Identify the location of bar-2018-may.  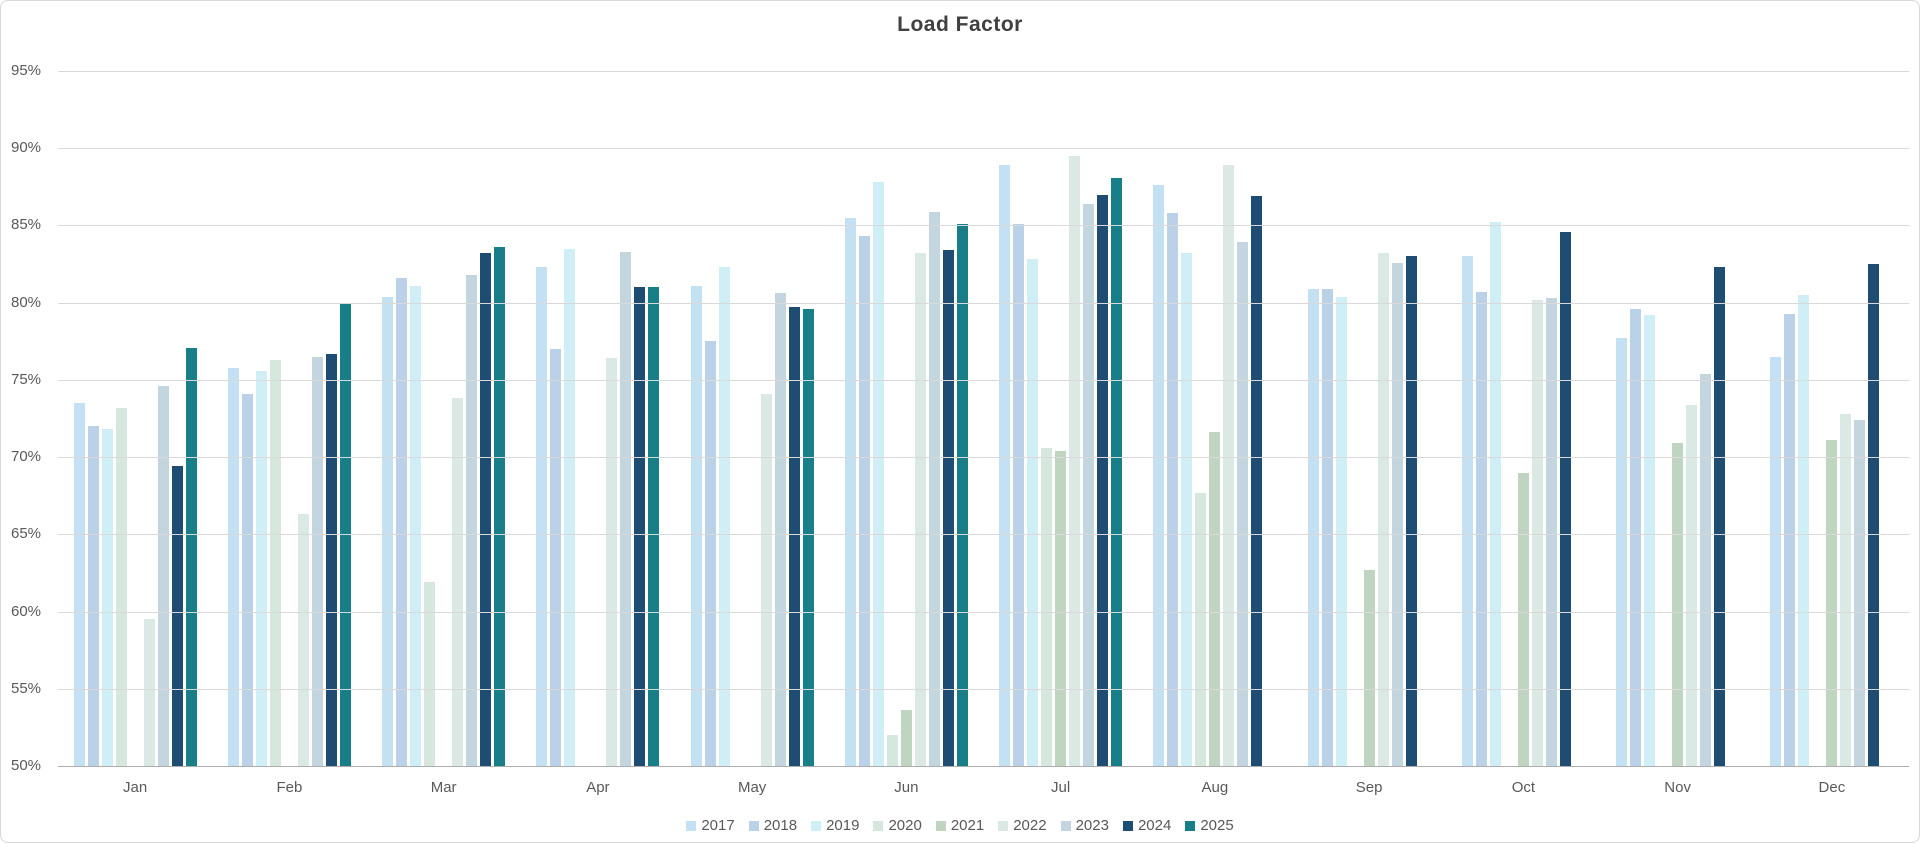
(710, 553).